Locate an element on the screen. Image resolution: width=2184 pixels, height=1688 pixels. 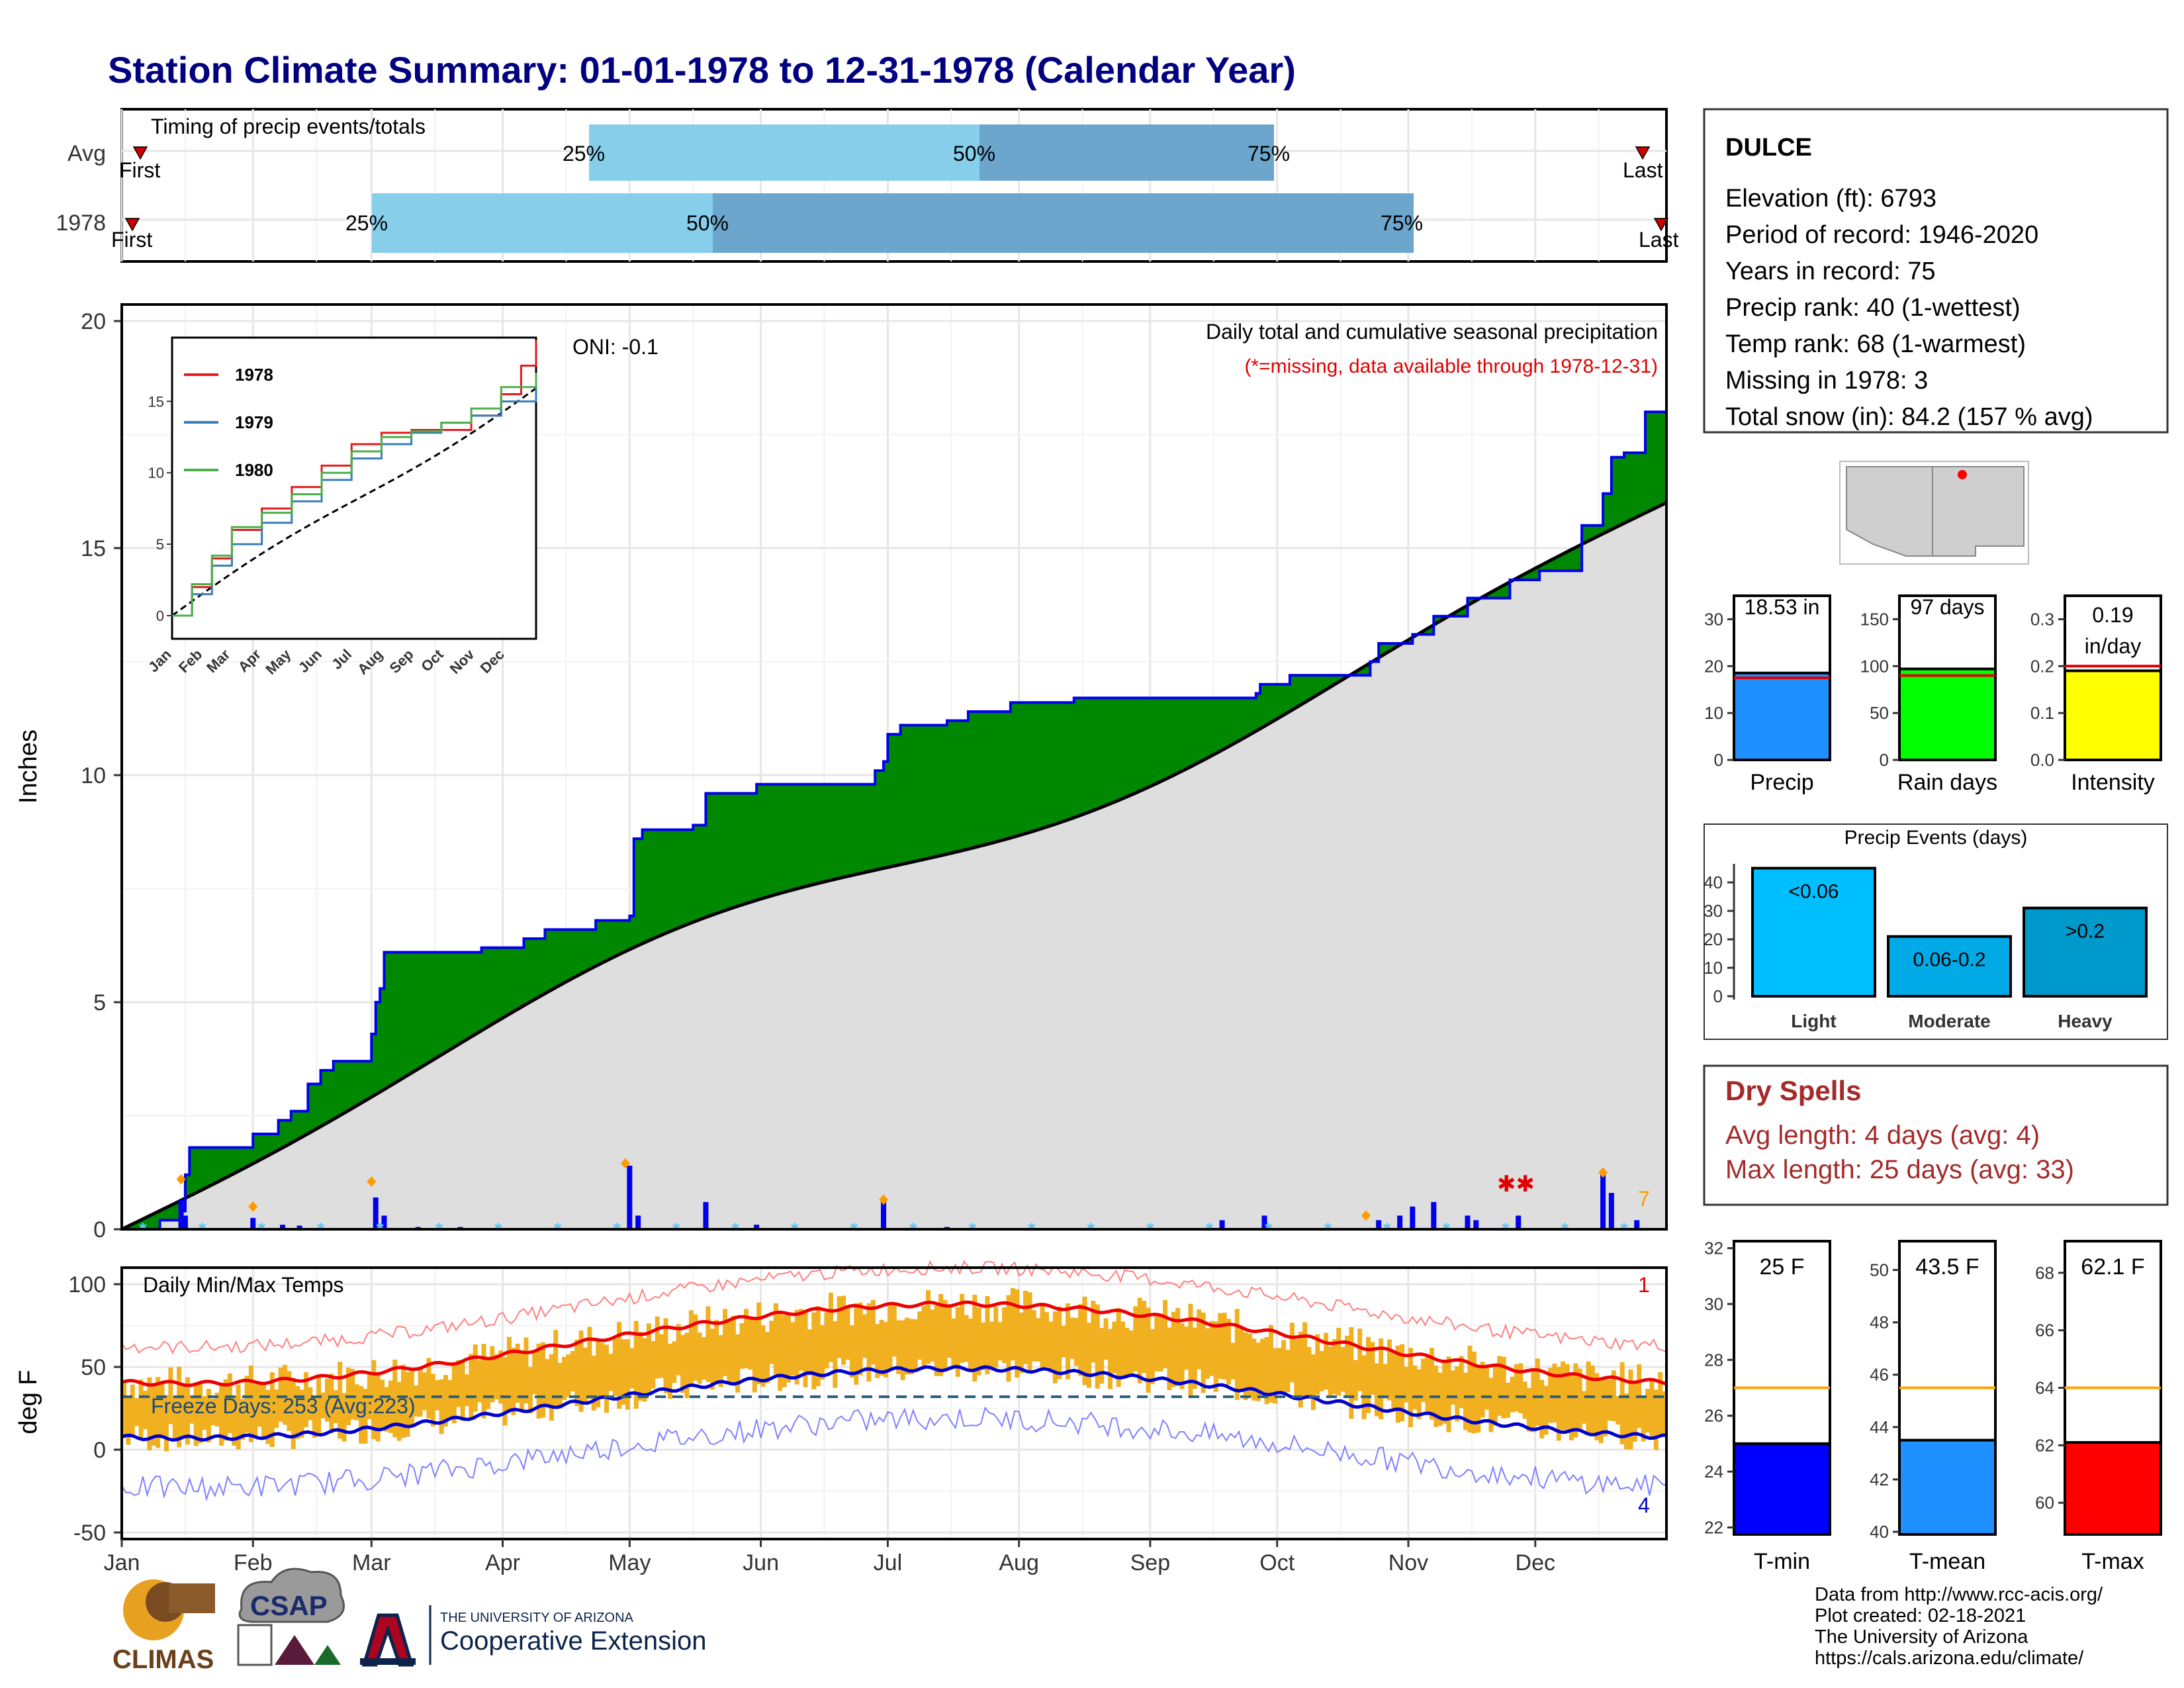
heavy-event-marker is located at coordinates (1603, 1172).